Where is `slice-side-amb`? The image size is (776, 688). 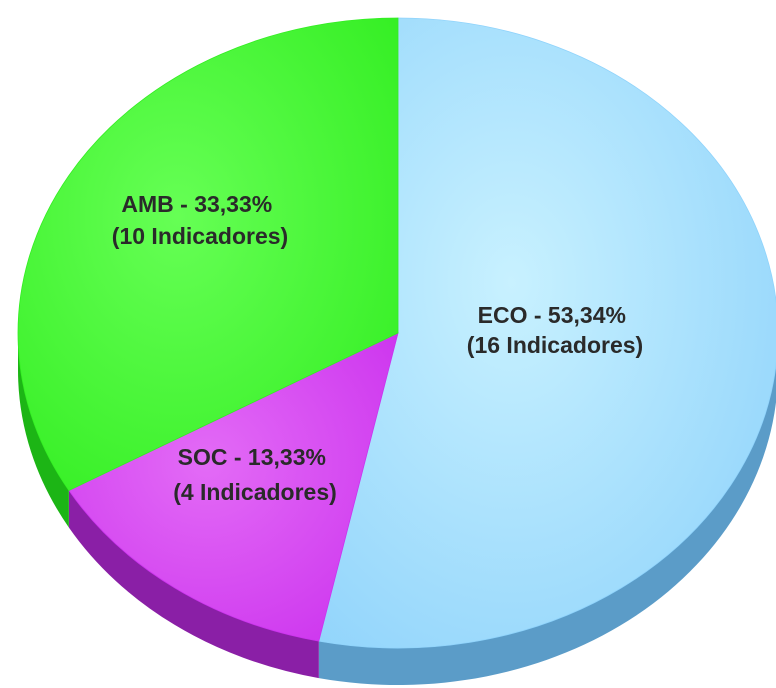 slice-side-amb is located at coordinates (43, 430).